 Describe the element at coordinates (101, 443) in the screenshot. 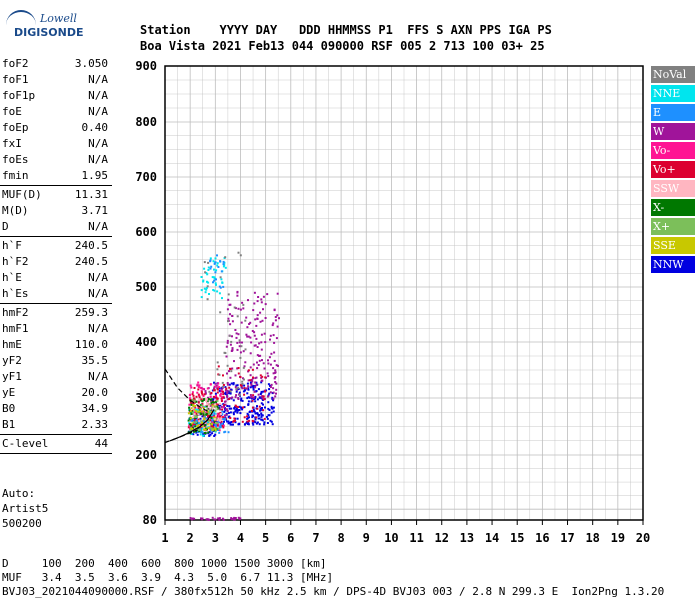

I see `param-value: 44` at that location.